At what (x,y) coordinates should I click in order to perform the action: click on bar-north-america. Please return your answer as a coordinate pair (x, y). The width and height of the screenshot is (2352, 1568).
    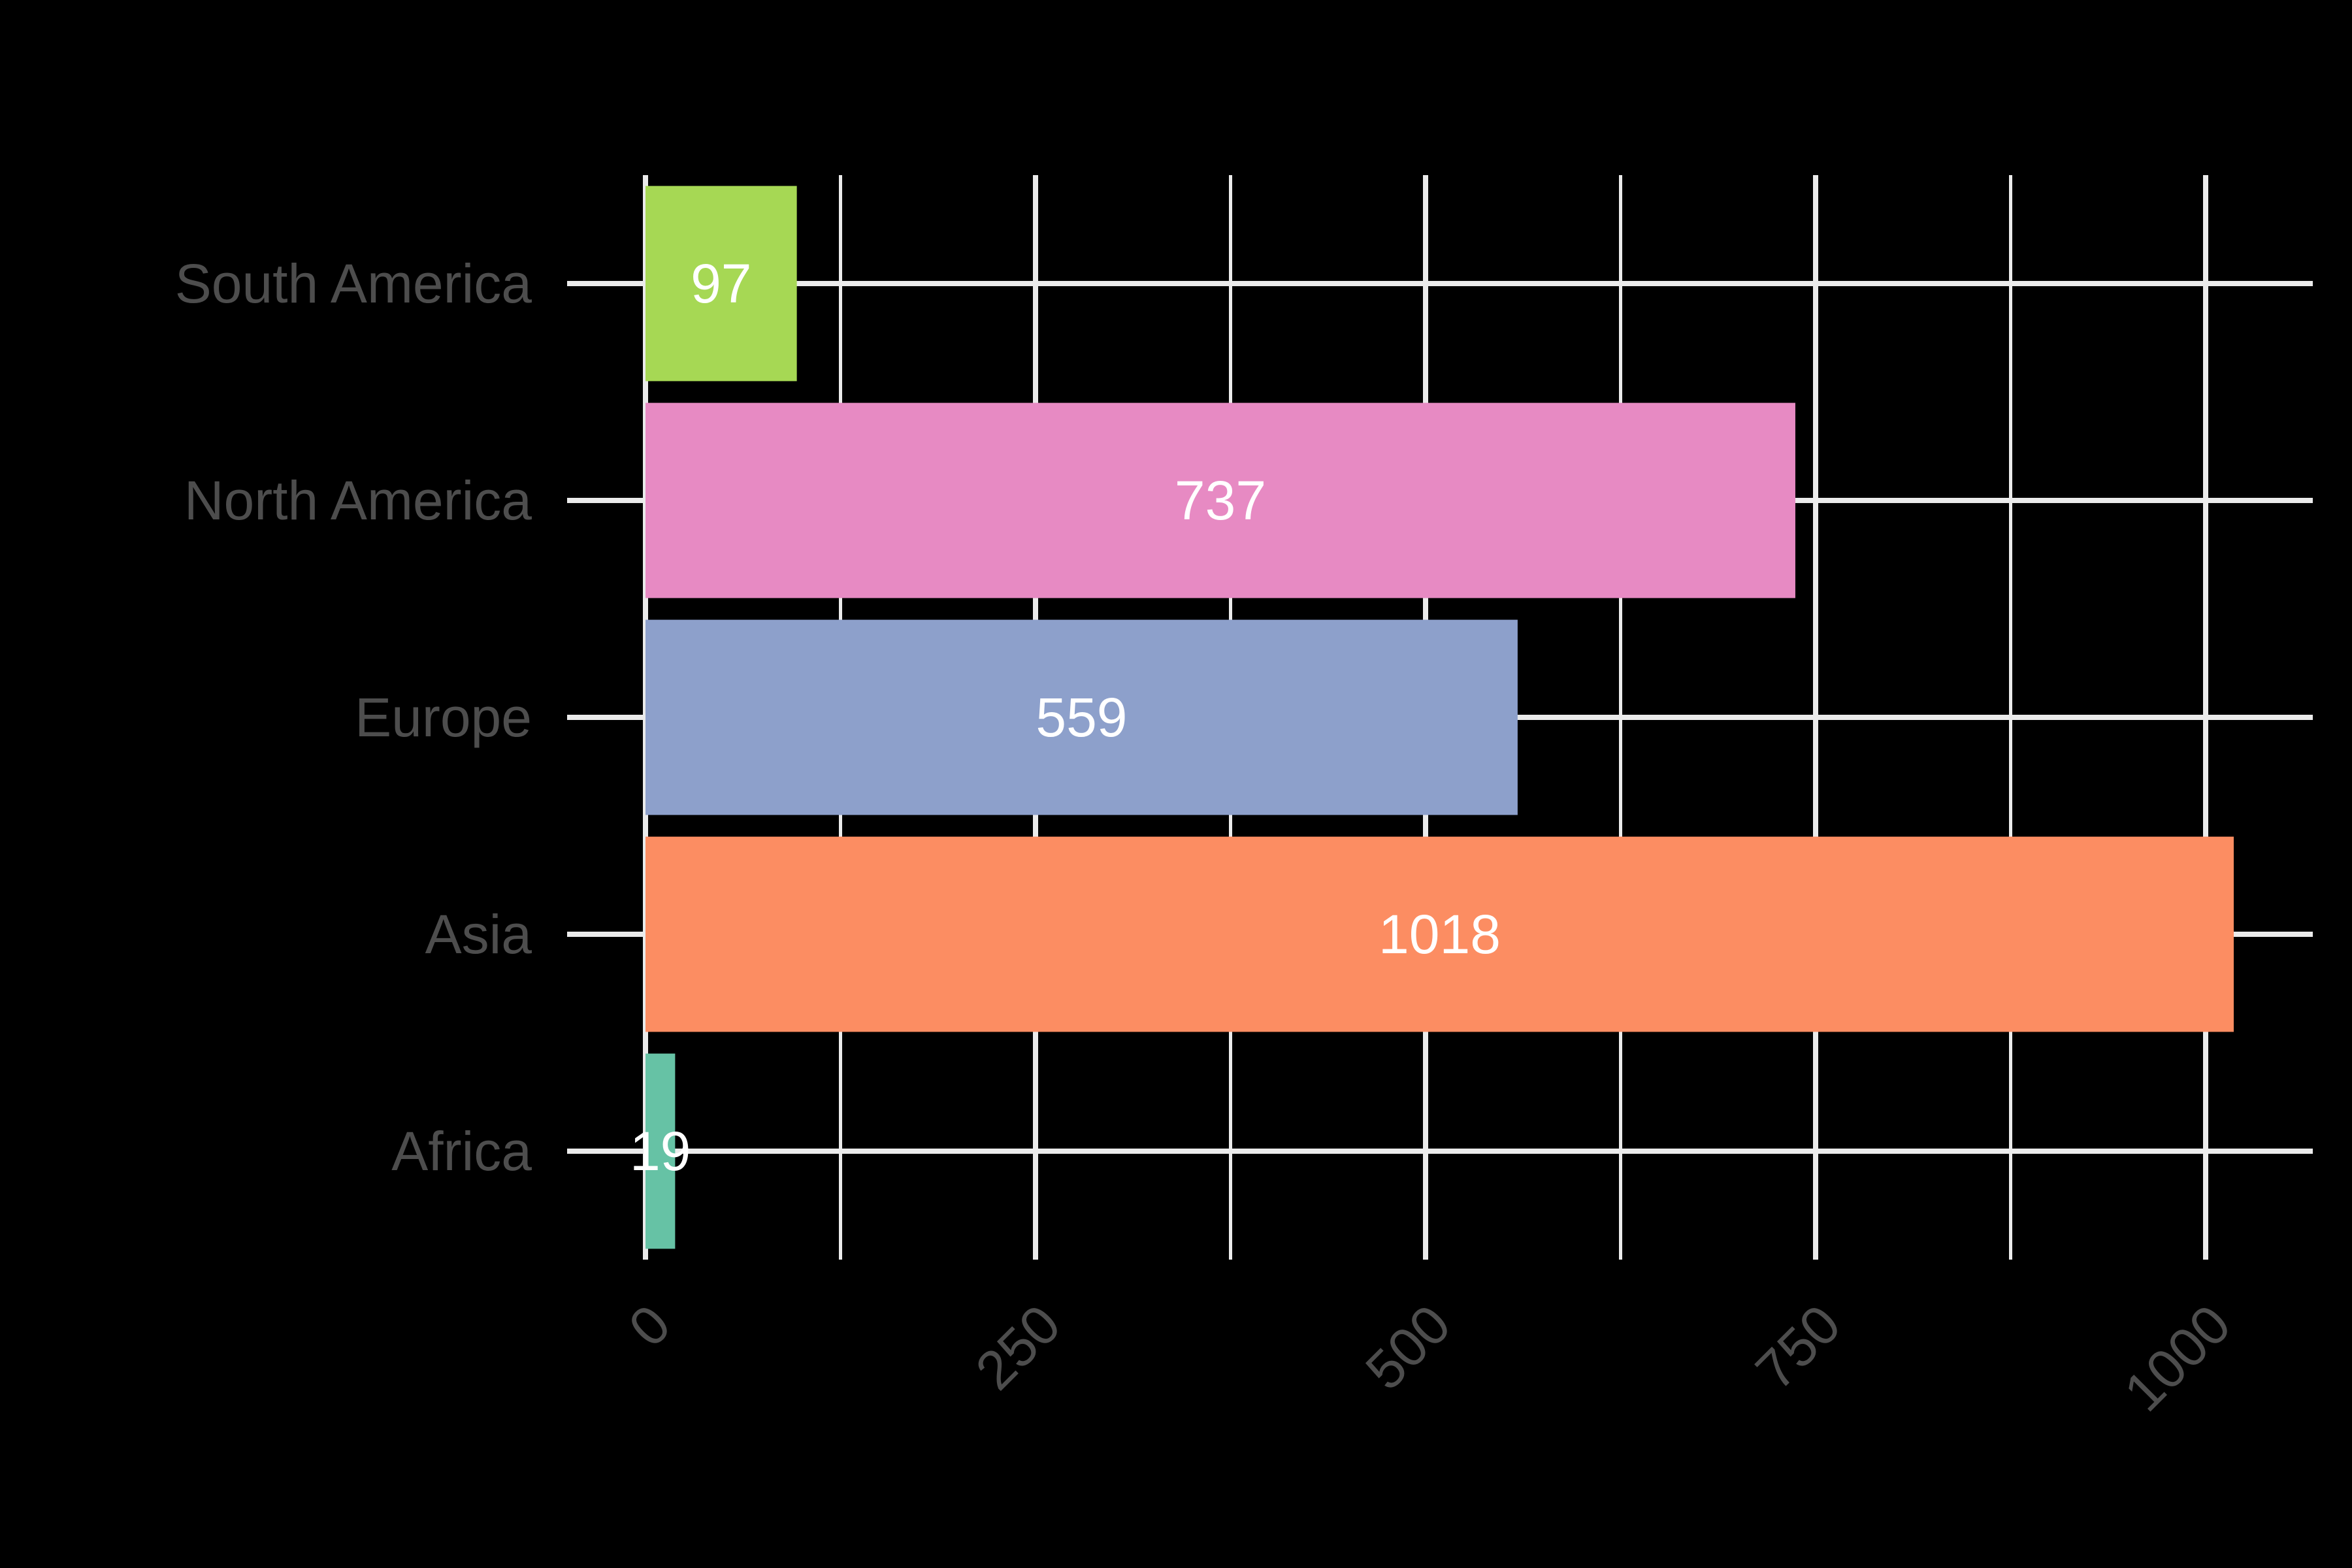
    Looking at the image, I should click on (1220, 500).